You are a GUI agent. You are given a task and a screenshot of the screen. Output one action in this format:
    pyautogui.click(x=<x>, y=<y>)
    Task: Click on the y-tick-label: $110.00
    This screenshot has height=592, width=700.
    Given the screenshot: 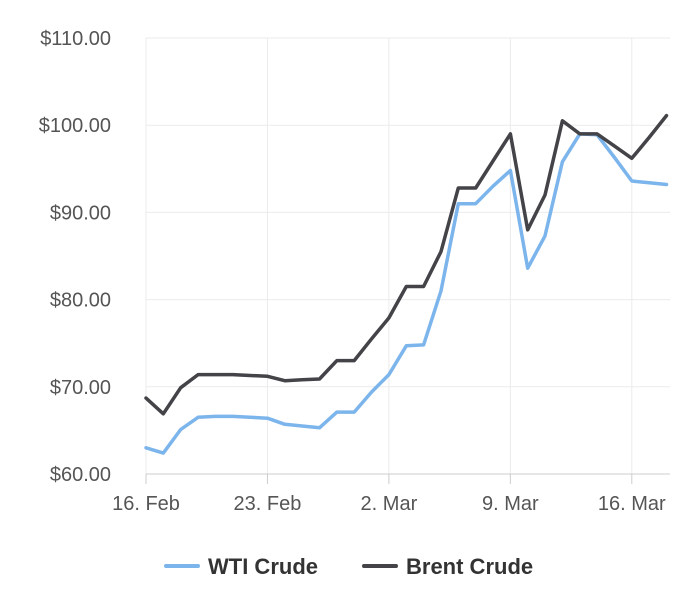 What is the action you would take?
    pyautogui.click(x=75, y=39)
    